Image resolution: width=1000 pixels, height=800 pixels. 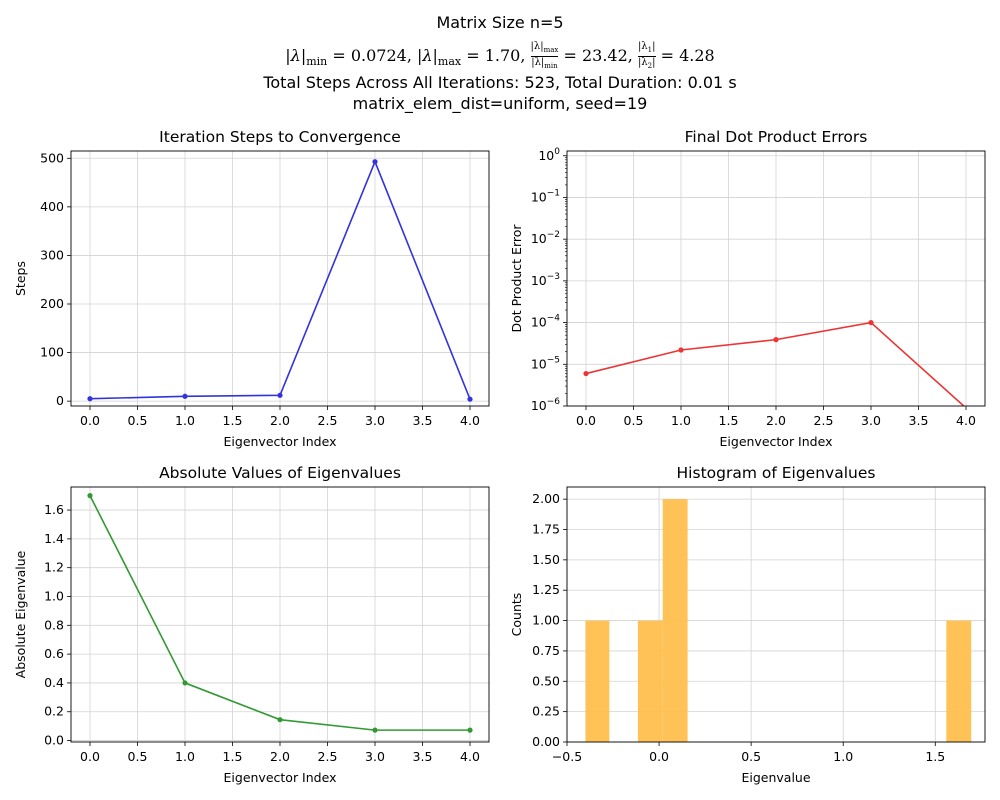 What do you see at coordinates (280, 473) in the screenshot?
I see `panel-title-eigenvalues: Absolute Values of Eigenvalues` at bounding box center [280, 473].